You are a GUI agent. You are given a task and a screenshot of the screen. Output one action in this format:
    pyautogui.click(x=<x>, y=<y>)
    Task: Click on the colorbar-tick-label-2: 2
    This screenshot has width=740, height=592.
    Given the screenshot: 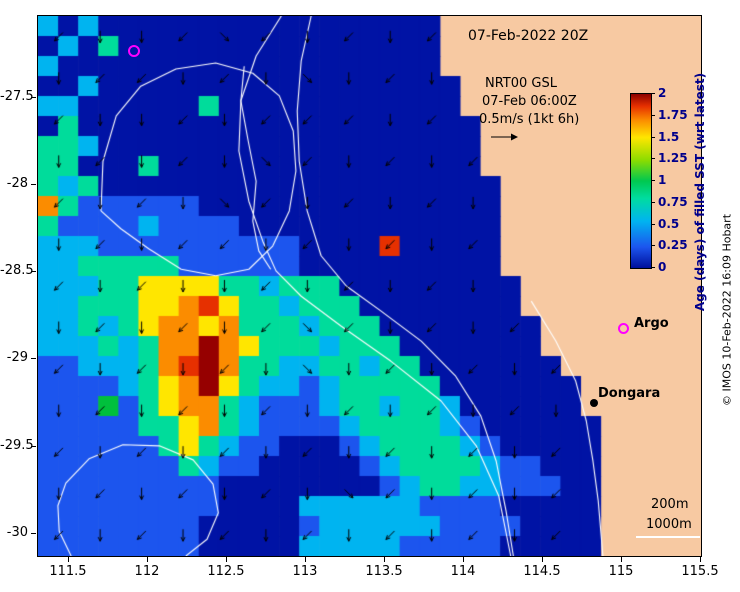 What is the action you would take?
    pyautogui.click(x=662, y=93)
    